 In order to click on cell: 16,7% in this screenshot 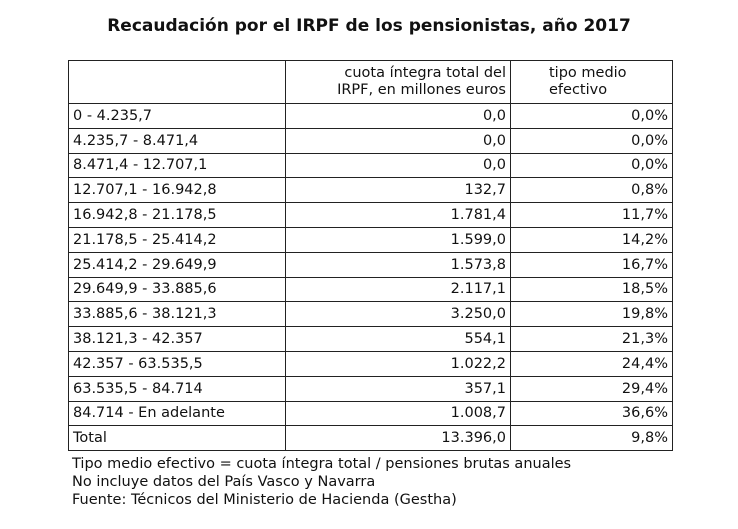, I will do `click(591, 264)`.